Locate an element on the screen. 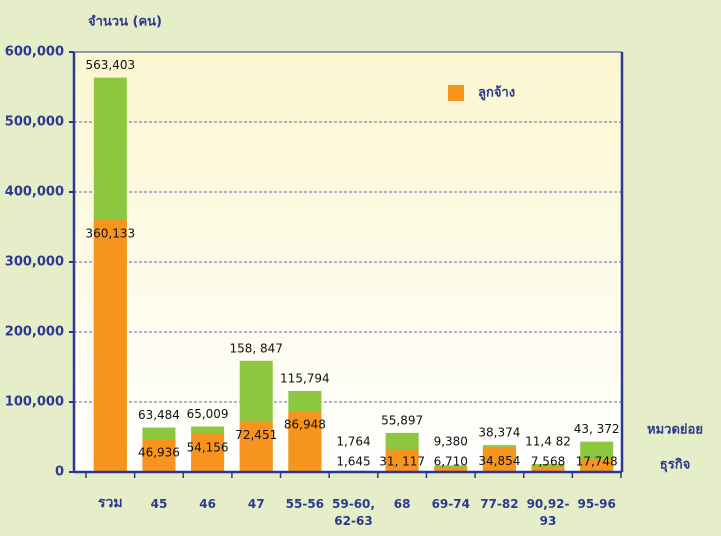  data-label: 11,4 82 is located at coordinates (548, 442).